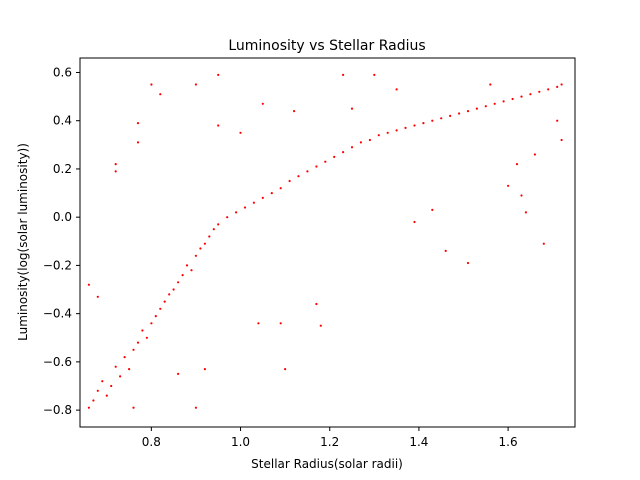 This screenshot has height=480, width=640. I want to click on y-tick-label: 0.2, so click(62, 169).